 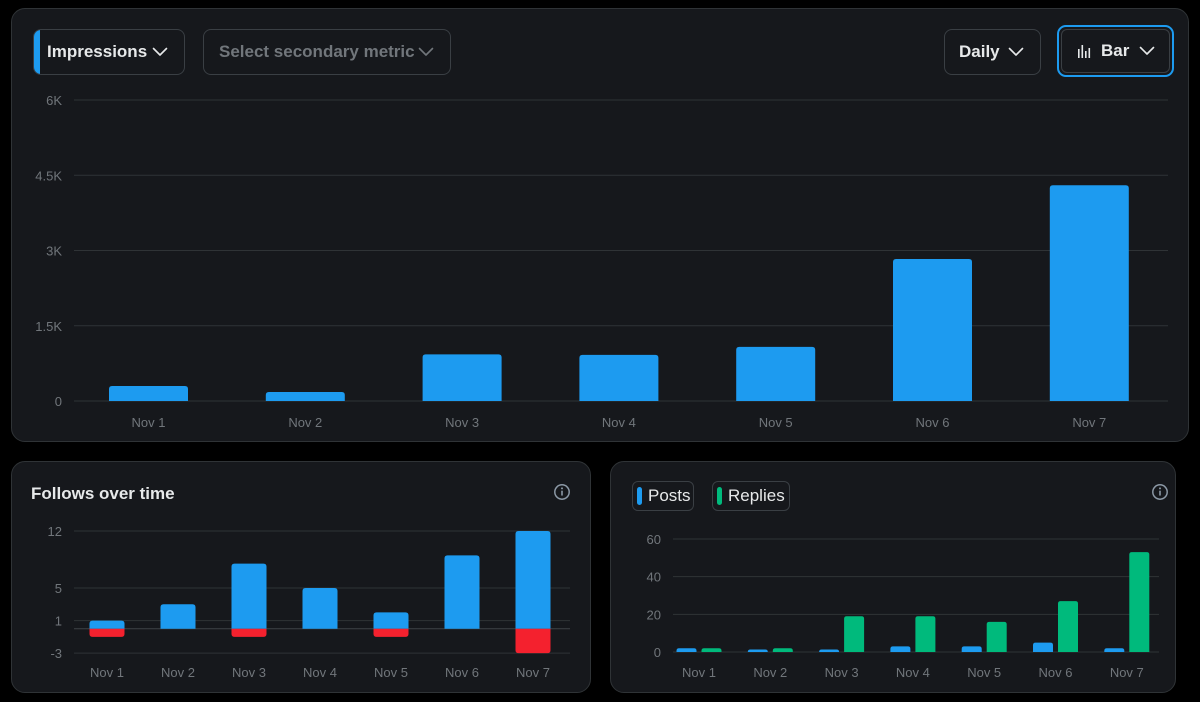 I want to click on y-tick-label: 40, so click(x=654, y=577).